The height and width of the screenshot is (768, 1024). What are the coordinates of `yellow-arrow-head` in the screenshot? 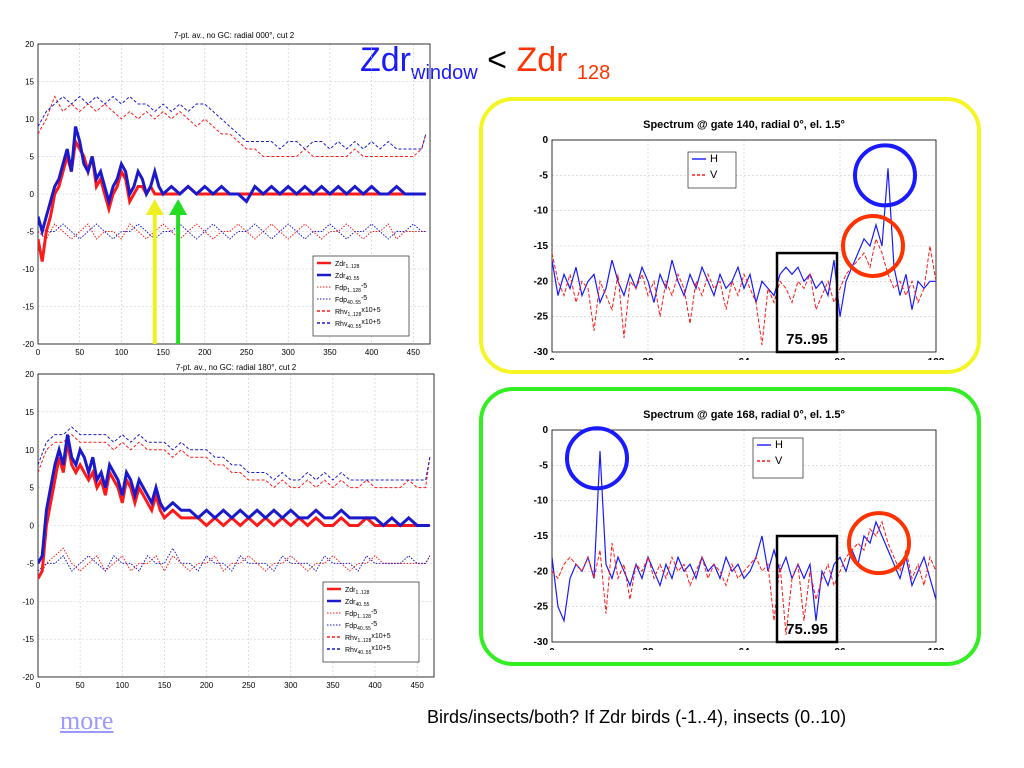 It's located at (154, 207).